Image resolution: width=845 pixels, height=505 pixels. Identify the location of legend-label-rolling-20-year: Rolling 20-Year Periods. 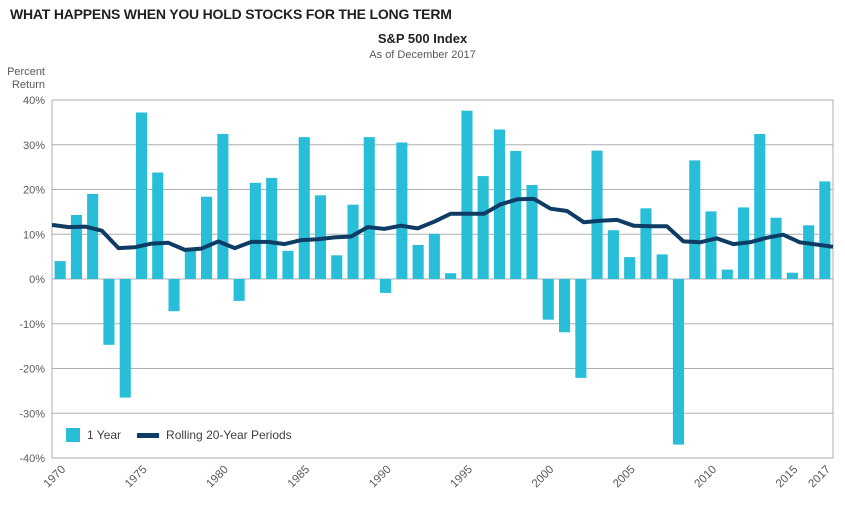
(229, 435).